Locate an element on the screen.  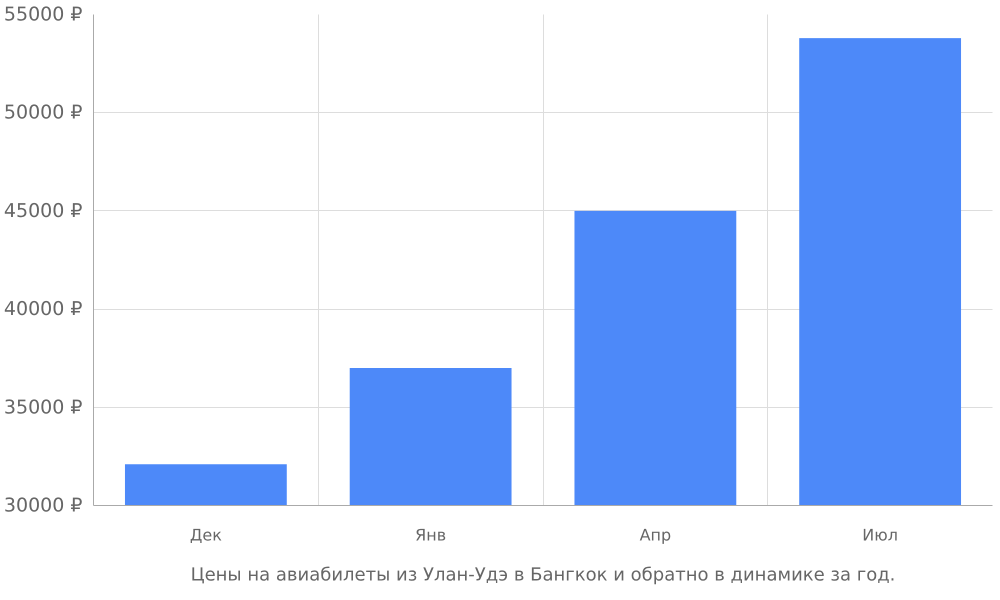
y-tick-label: 35000 ₽ is located at coordinates (43, 407).